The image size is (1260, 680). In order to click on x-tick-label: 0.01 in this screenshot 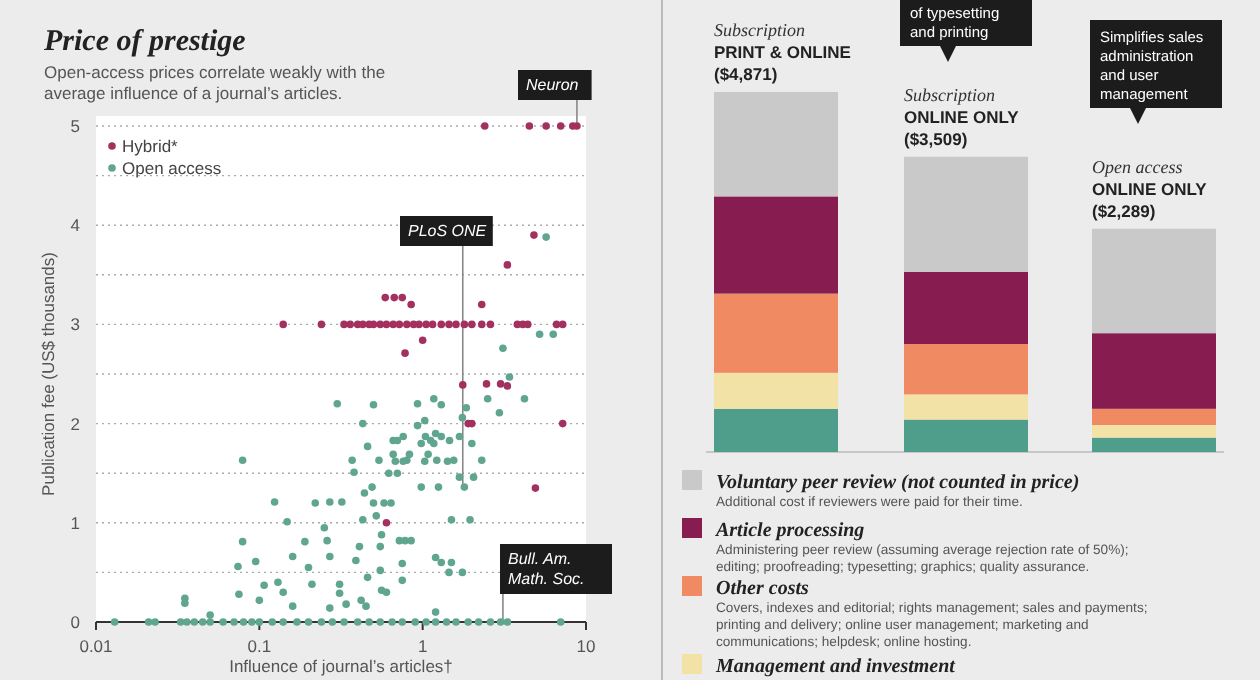, I will do `click(96, 646)`.